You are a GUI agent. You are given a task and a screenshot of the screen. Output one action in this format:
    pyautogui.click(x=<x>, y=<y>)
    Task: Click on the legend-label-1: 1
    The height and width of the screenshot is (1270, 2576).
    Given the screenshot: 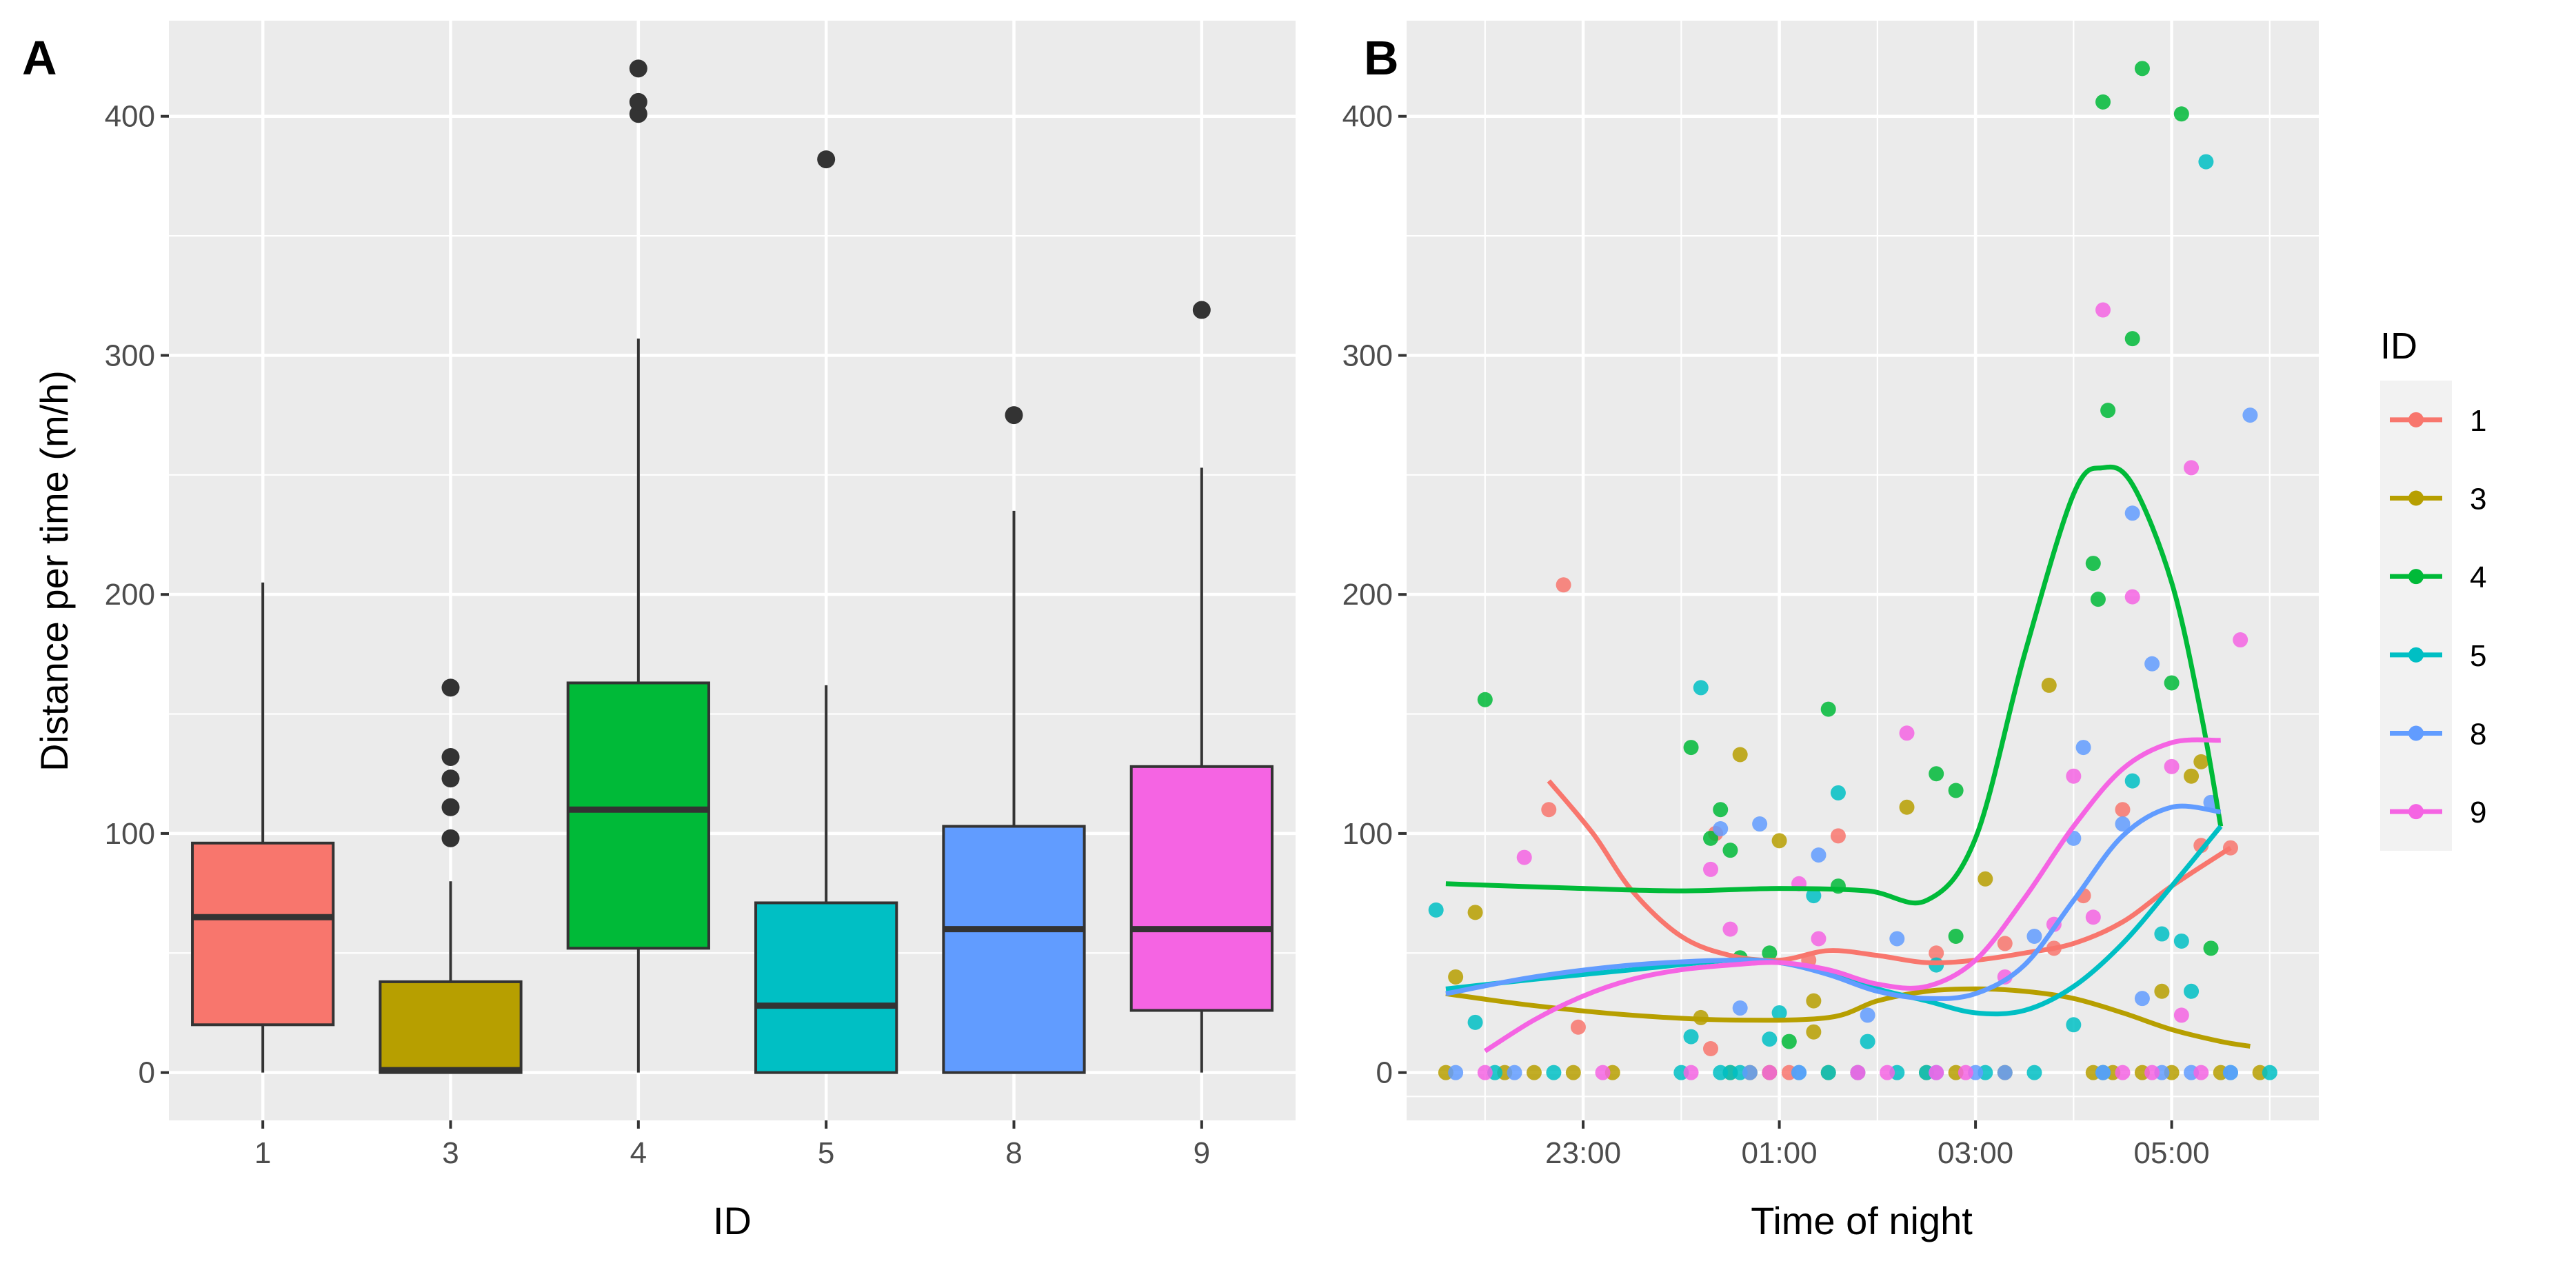 What is the action you would take?
    pyautogui.click(x=2478, y=421)
    